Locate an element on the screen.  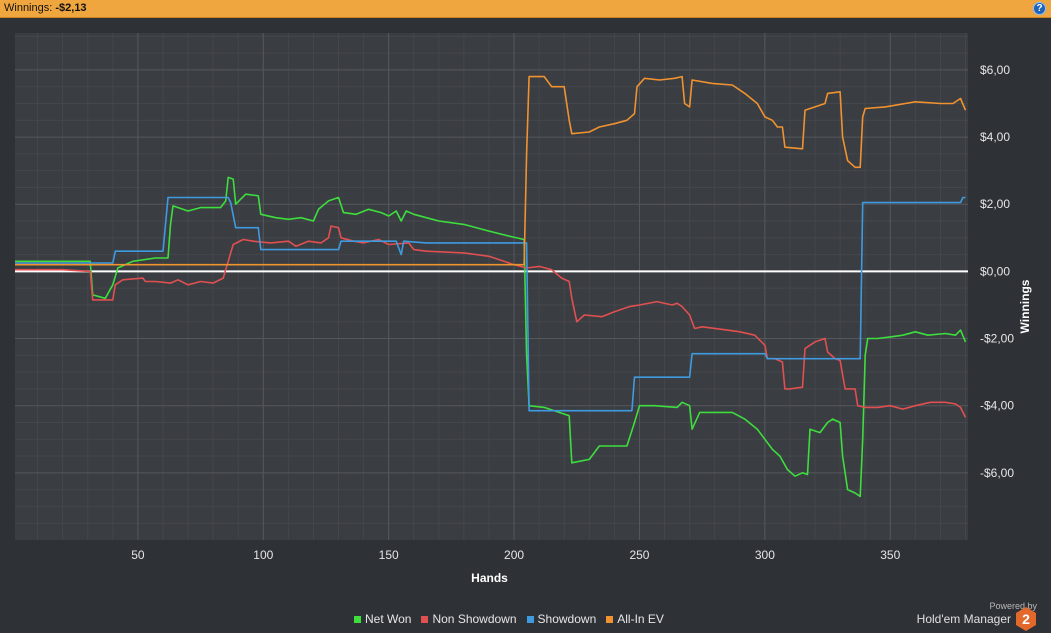
x-tick-label: 150 is located at coordinates (389, 555).